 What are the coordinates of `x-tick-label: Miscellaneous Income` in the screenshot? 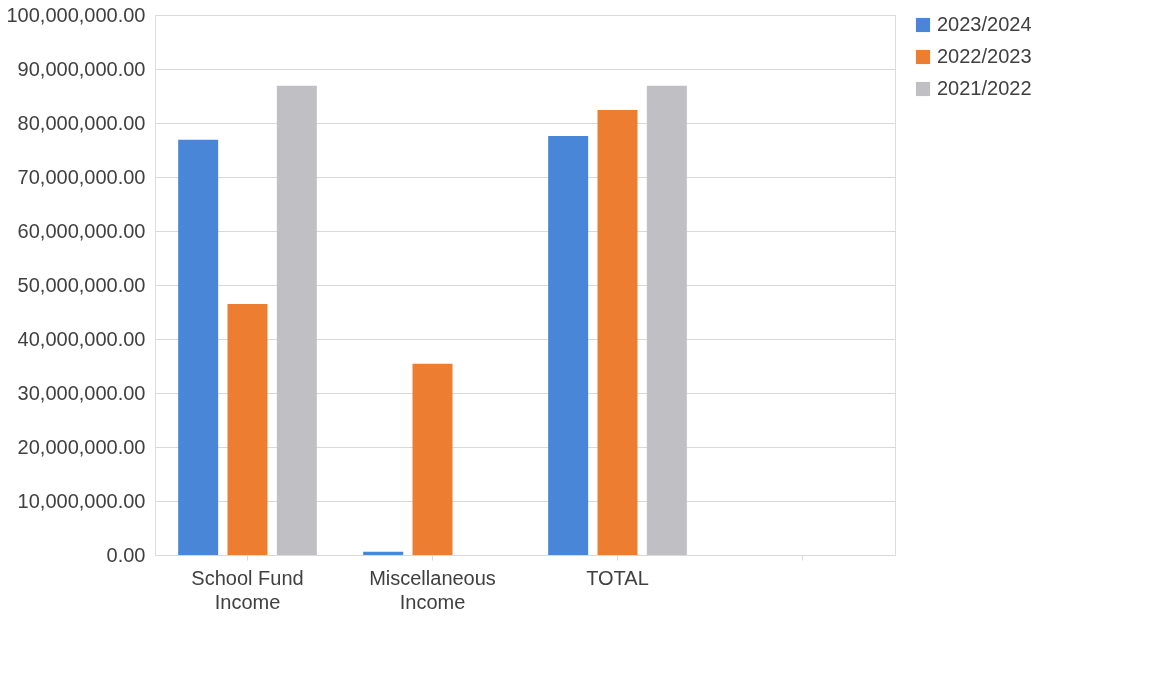 It's located at (432, 589).